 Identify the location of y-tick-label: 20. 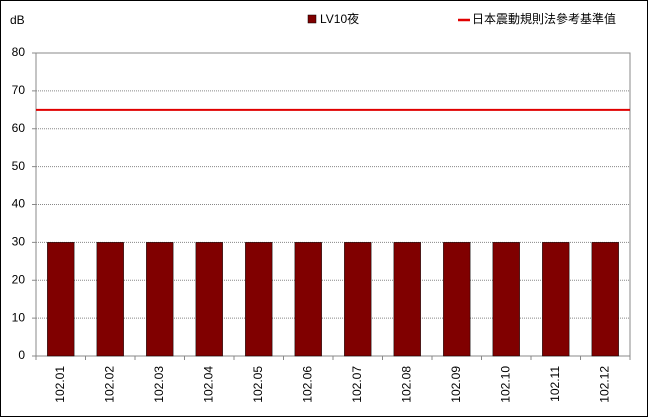
(19, 279).